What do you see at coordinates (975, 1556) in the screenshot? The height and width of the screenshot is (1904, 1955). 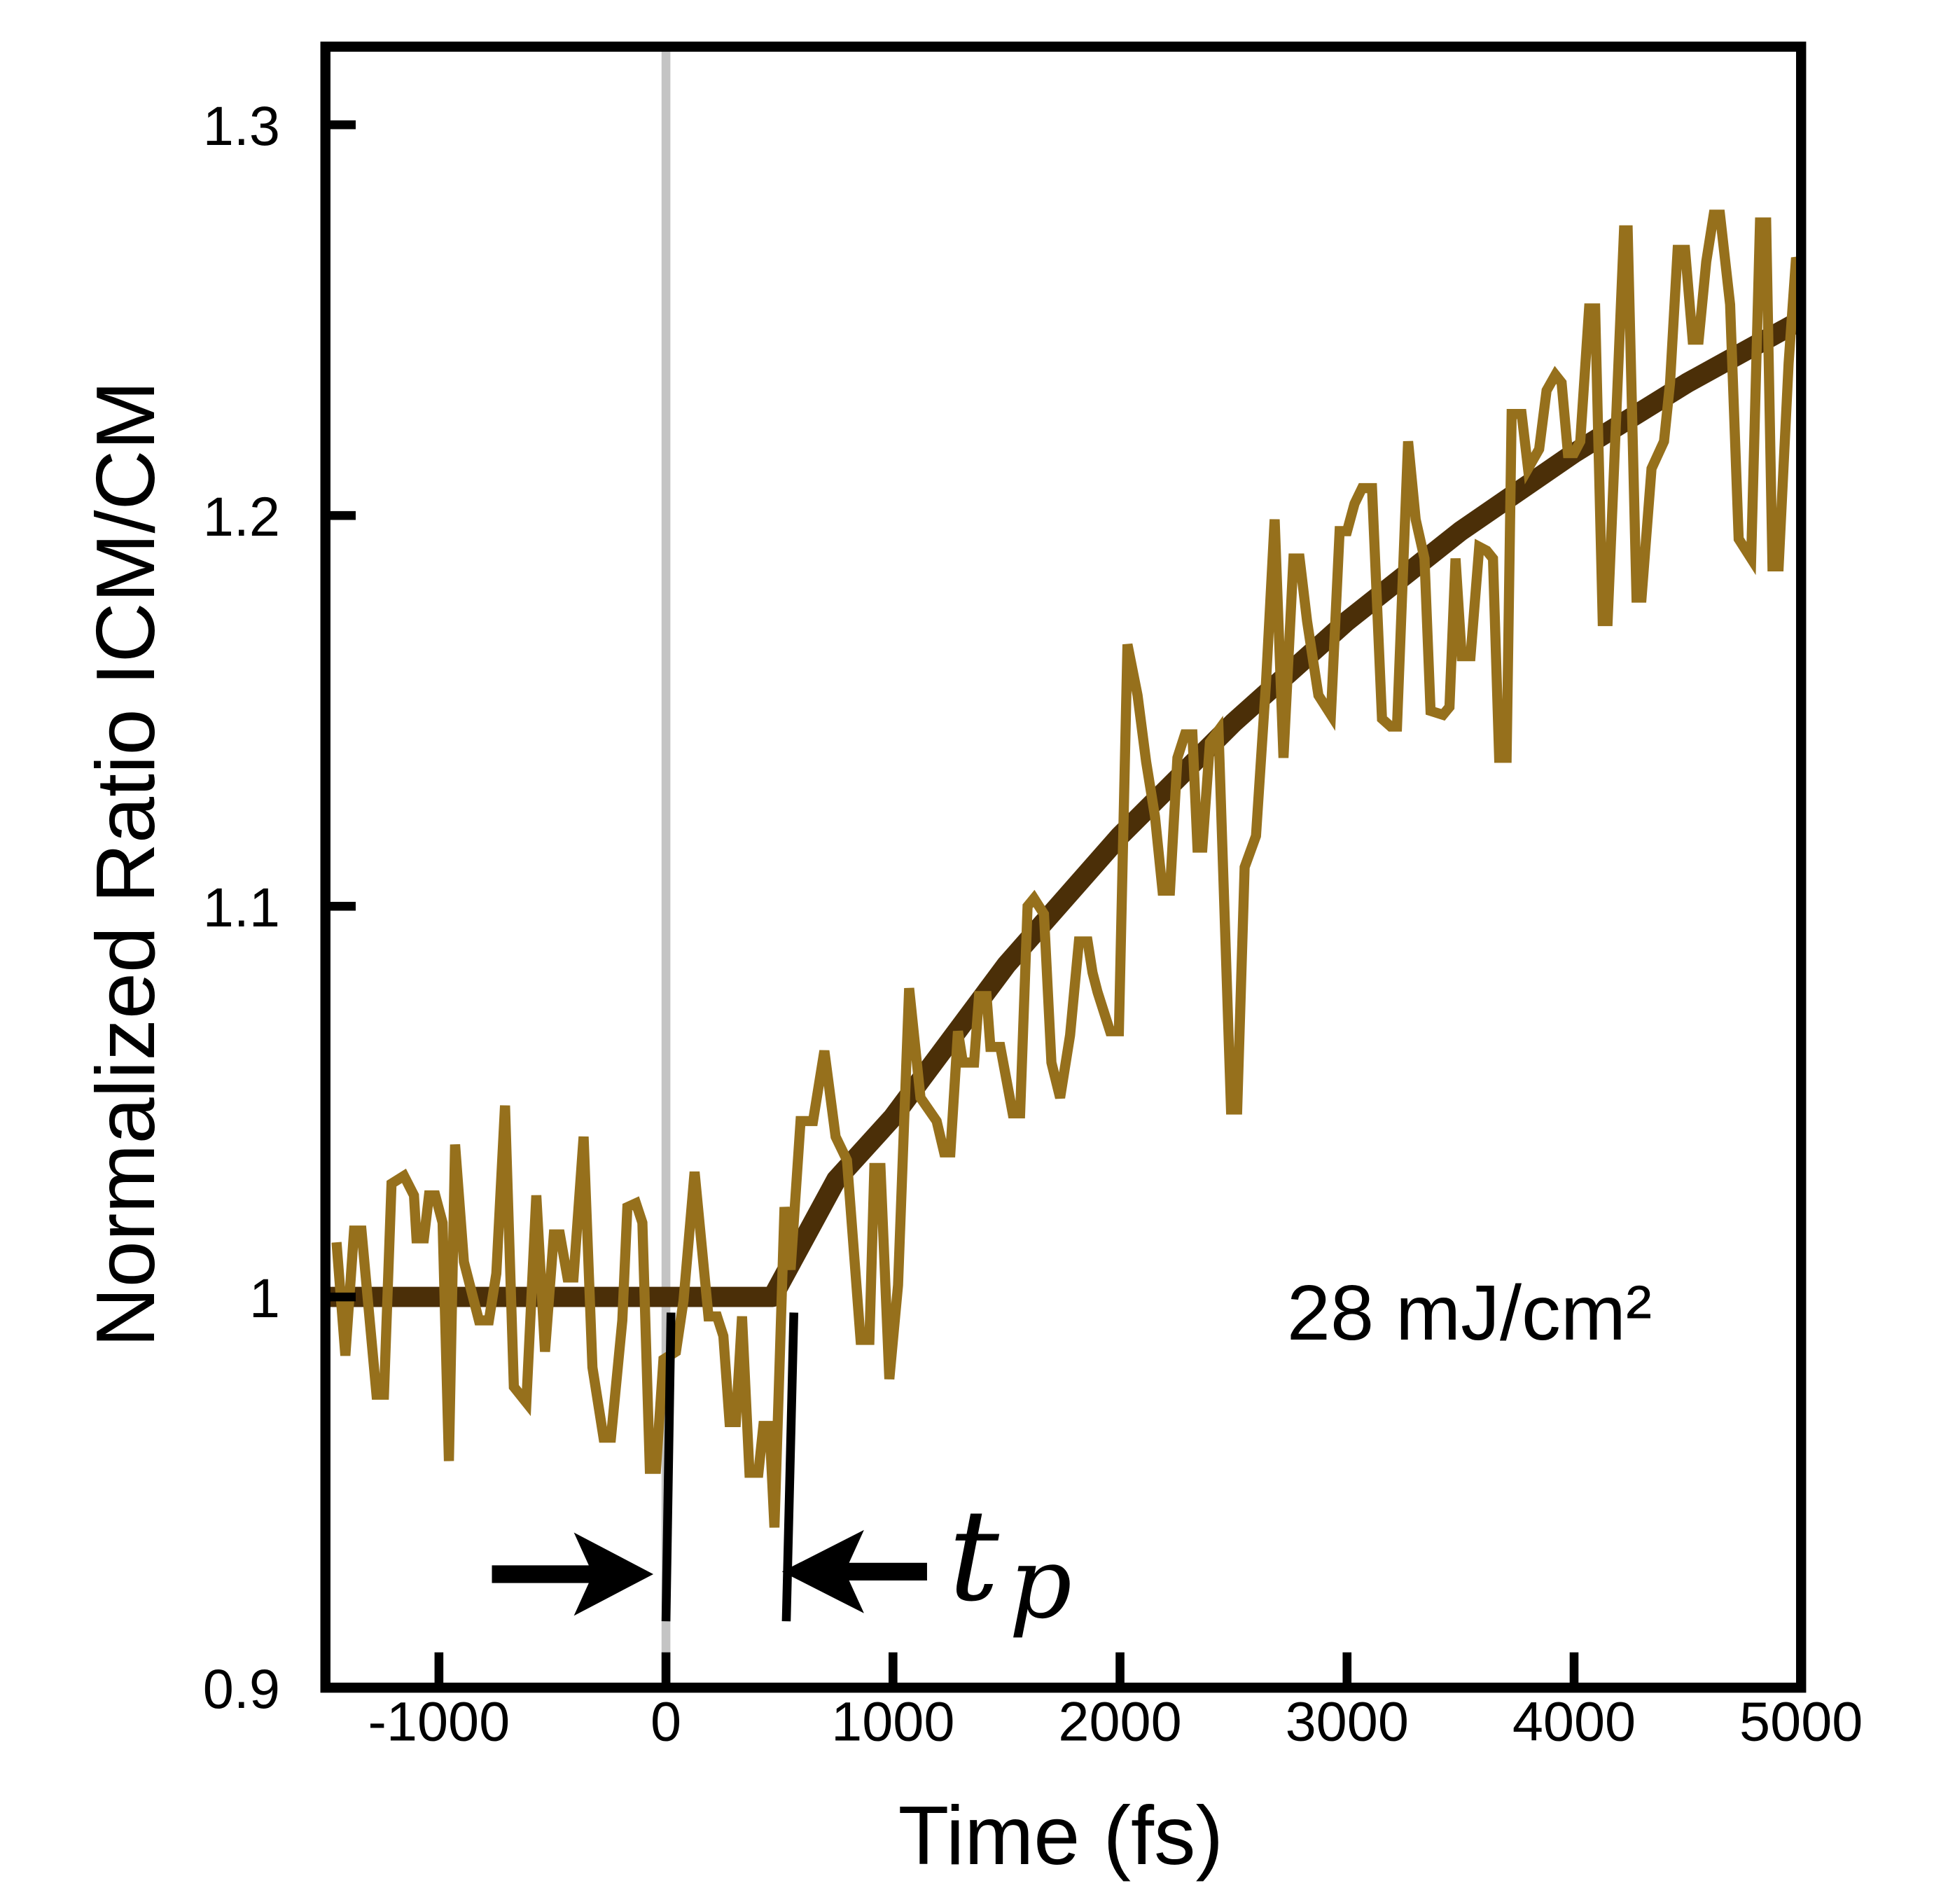 I see `tp-label-base: t` at bounding box center [975, 1556].